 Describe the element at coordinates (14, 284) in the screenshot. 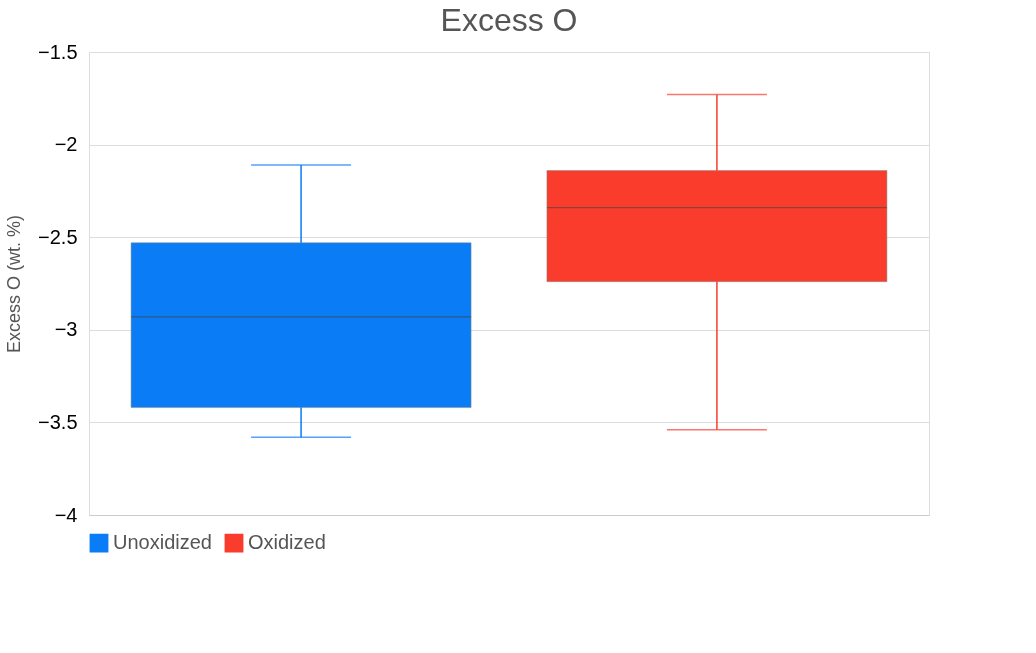

I see `y-axis-title: Excess O (wt. %)` at that location.